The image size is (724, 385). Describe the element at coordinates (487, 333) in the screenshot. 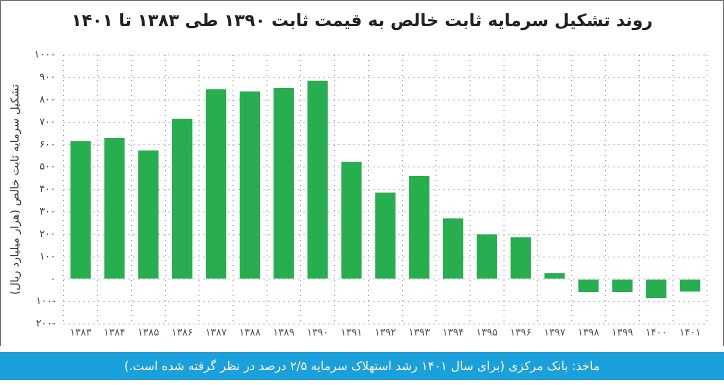

I see `x-tick-label: ۱۳۹۵` at that location.